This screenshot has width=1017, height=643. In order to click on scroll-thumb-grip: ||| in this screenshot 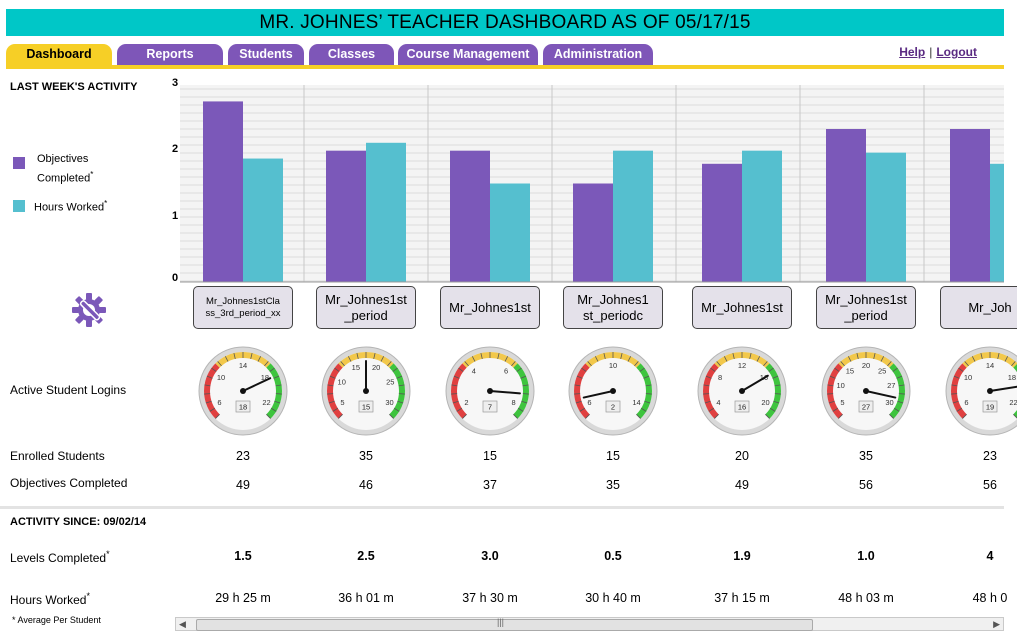, I will do `click(501, 622)`.